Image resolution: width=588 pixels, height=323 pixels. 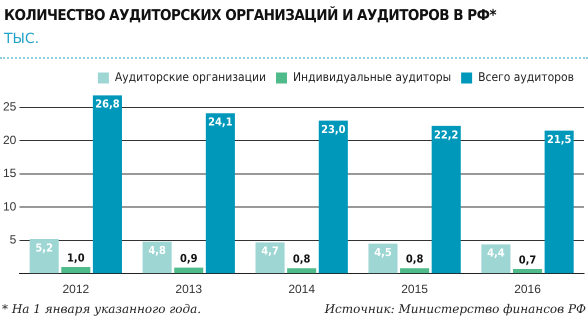 I want to click on data-label: 21,5, so click(x=559, y=139).